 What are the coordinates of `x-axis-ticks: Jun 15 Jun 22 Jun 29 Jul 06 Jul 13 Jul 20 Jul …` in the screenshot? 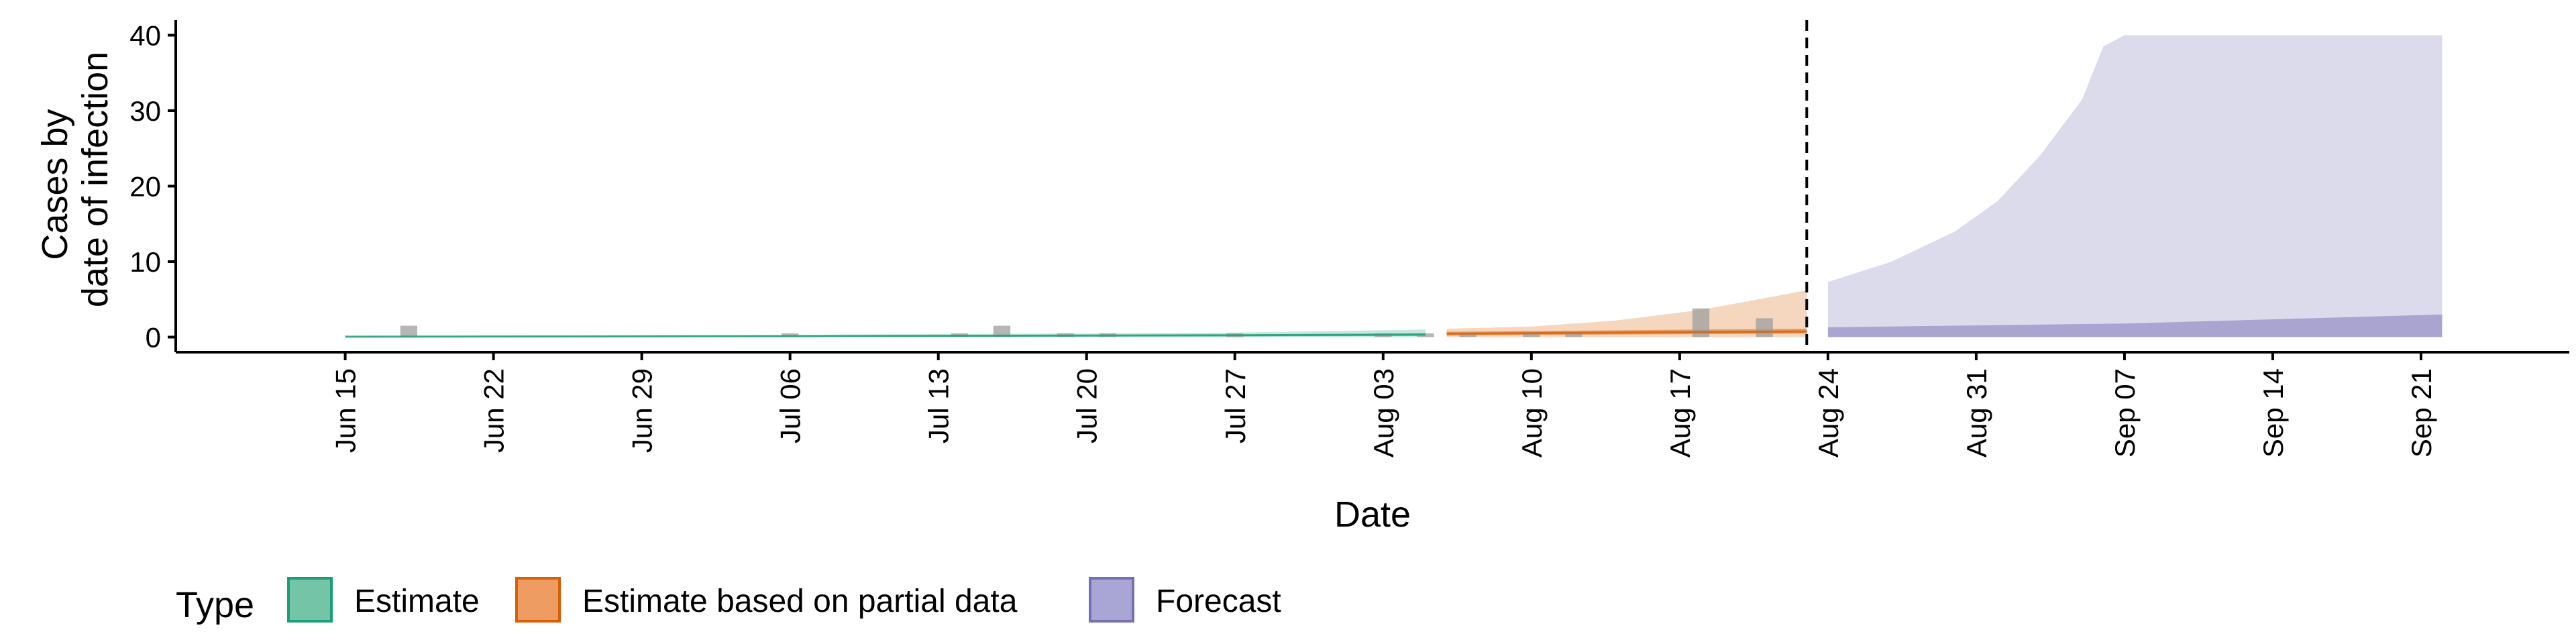 It's located at (1383, 405).